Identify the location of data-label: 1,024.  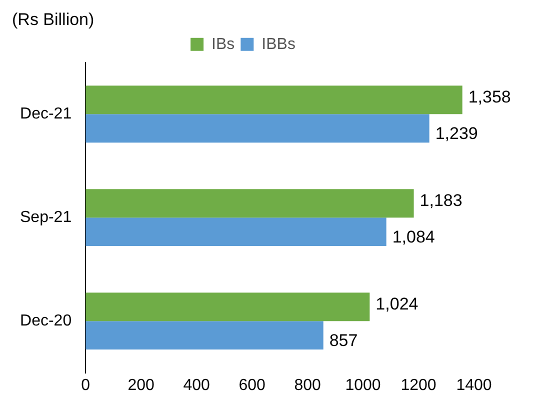
(397, 304).